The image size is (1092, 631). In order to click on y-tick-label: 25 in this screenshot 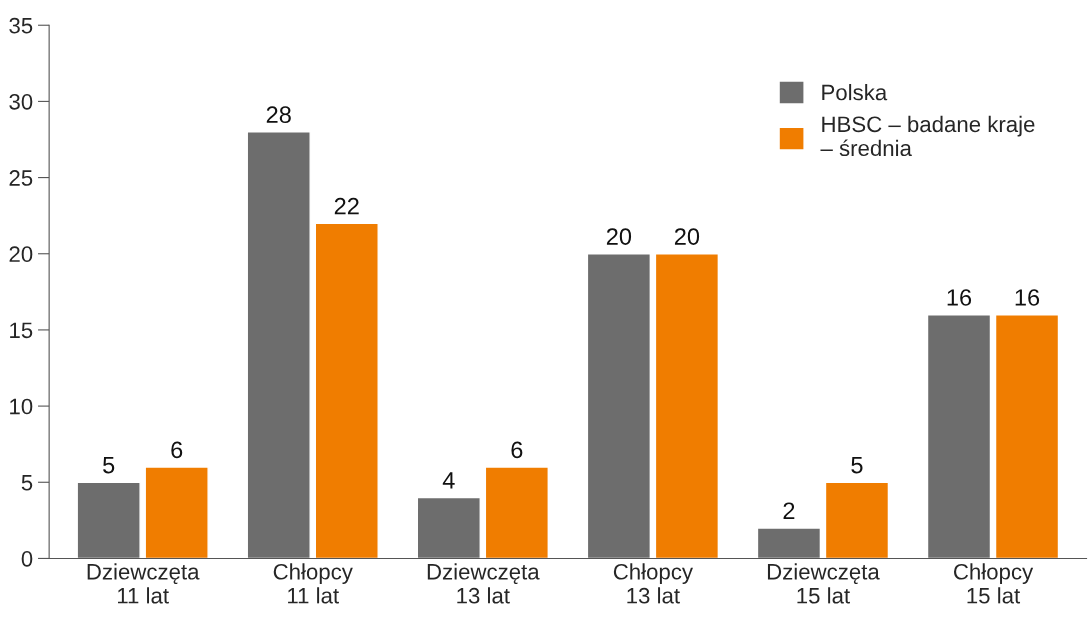, I will do `click(21, 178)`.